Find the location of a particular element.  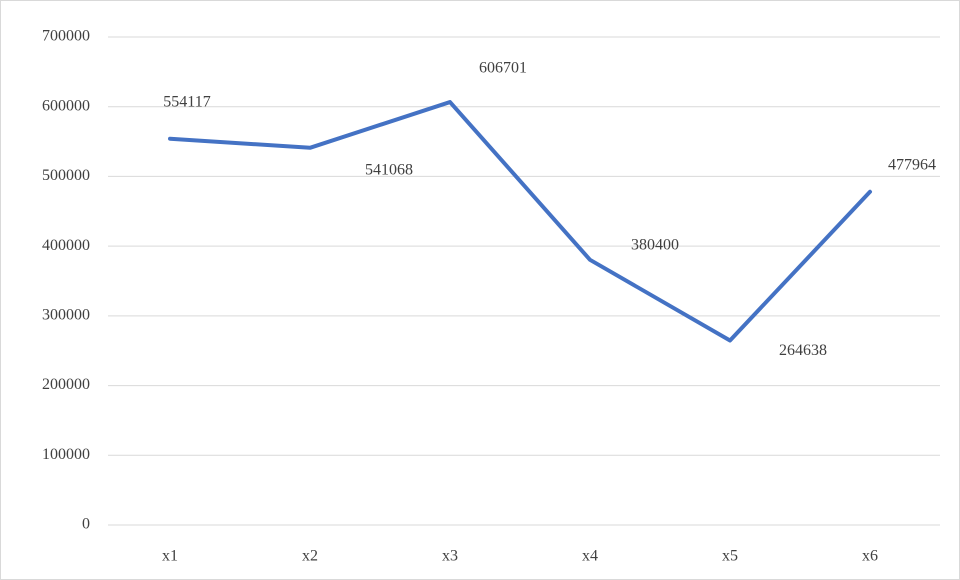

data-label: 541068 is located at coordinates (389, 169).